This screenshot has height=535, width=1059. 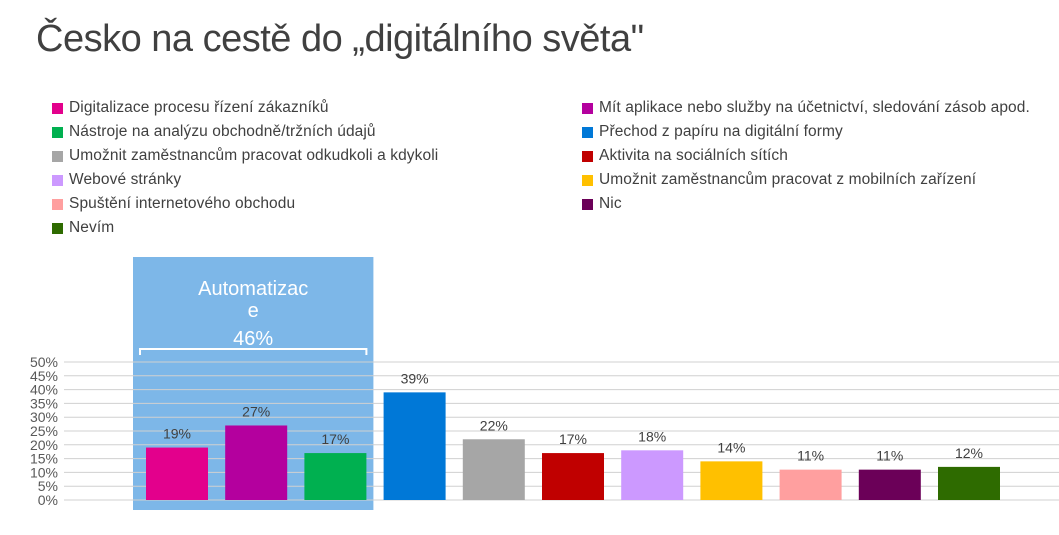 What do you see at coordinates (415, 378) in the screenshot?
I see `bar-value-label: 39%` at bounding box center [415, 378].